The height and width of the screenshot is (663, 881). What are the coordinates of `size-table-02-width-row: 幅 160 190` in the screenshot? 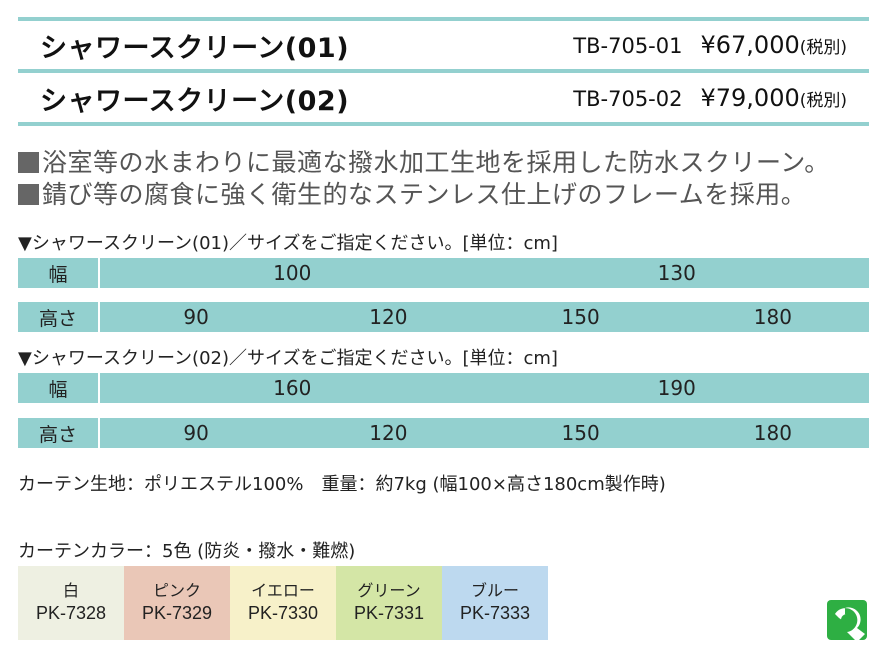 It's located at (443, 388).